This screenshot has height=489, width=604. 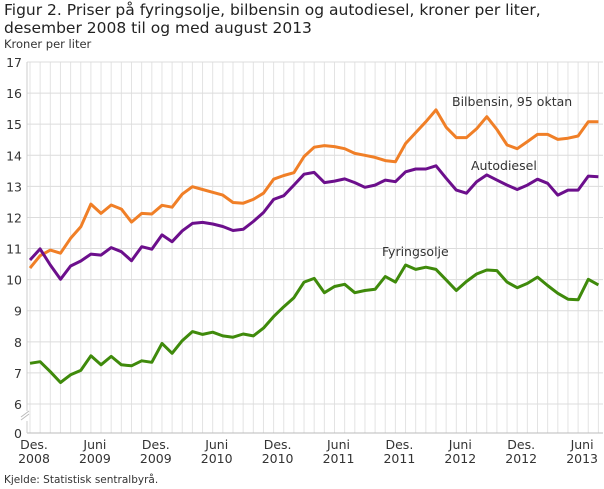 I want to click on series-label: Fyringsolje, so click(x=415, y=251).